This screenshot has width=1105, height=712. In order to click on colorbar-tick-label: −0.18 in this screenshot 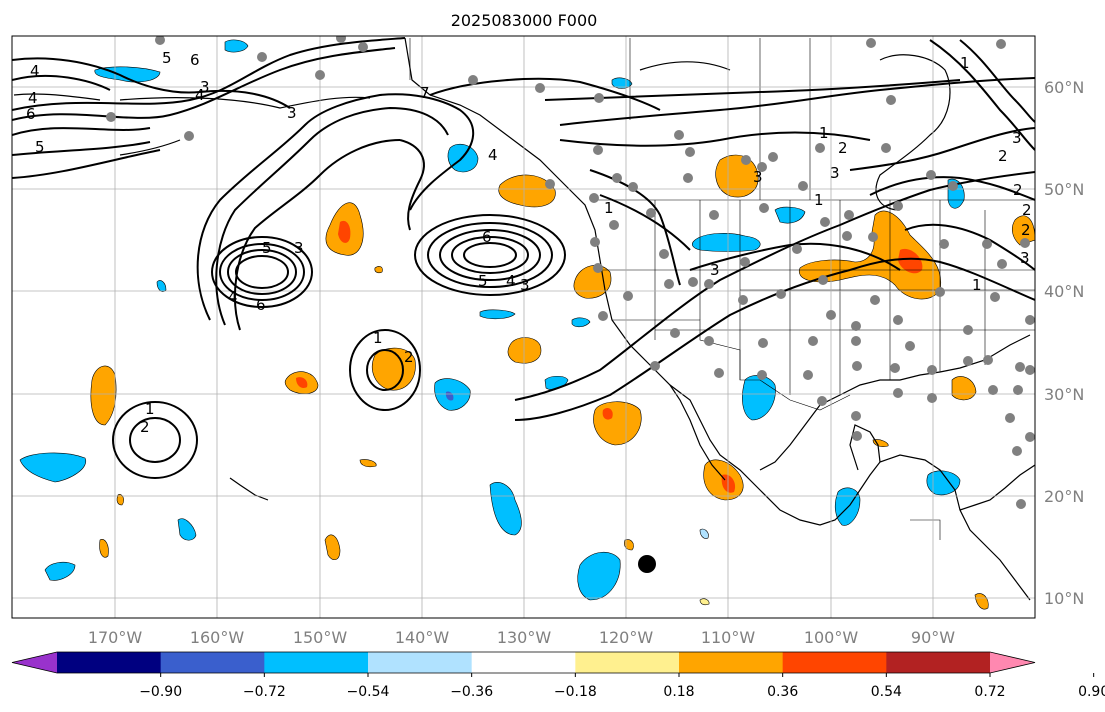, I will do `click(575, 692)`.